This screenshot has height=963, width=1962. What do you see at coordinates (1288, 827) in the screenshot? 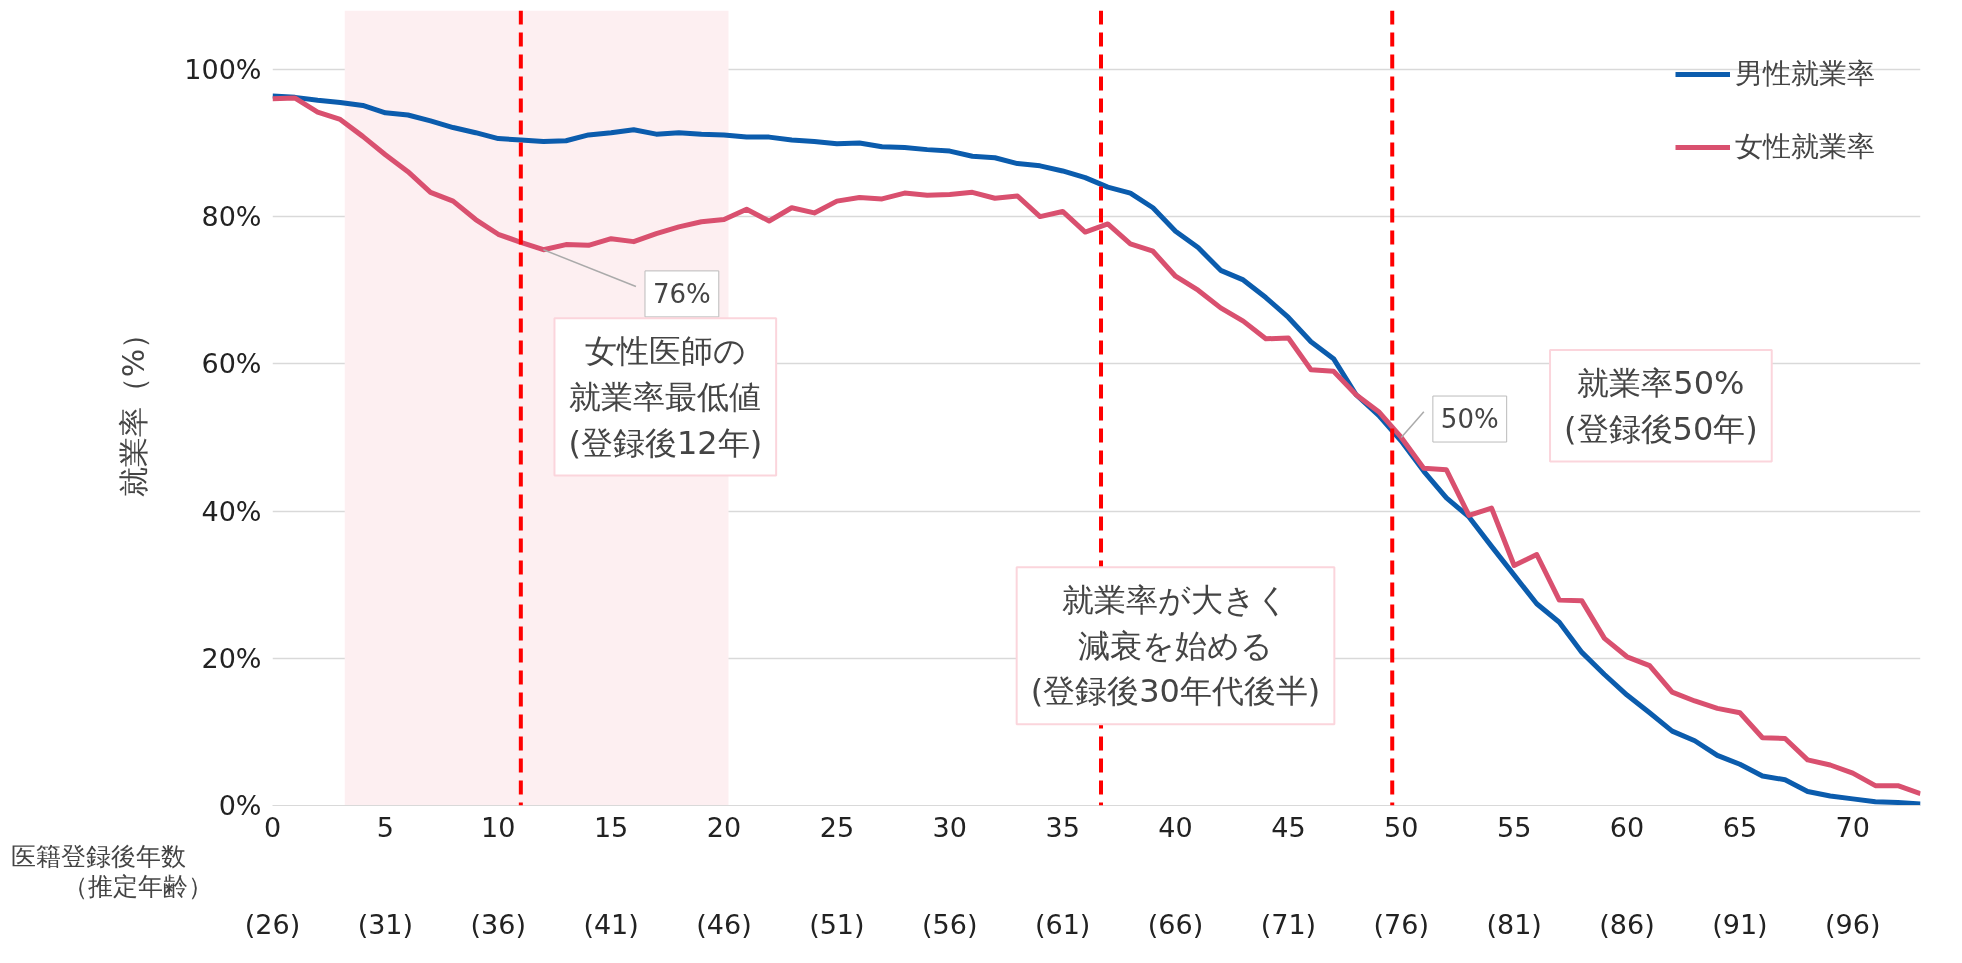
I see `x-tick-label: 45` at bounding box center [1288, 827].